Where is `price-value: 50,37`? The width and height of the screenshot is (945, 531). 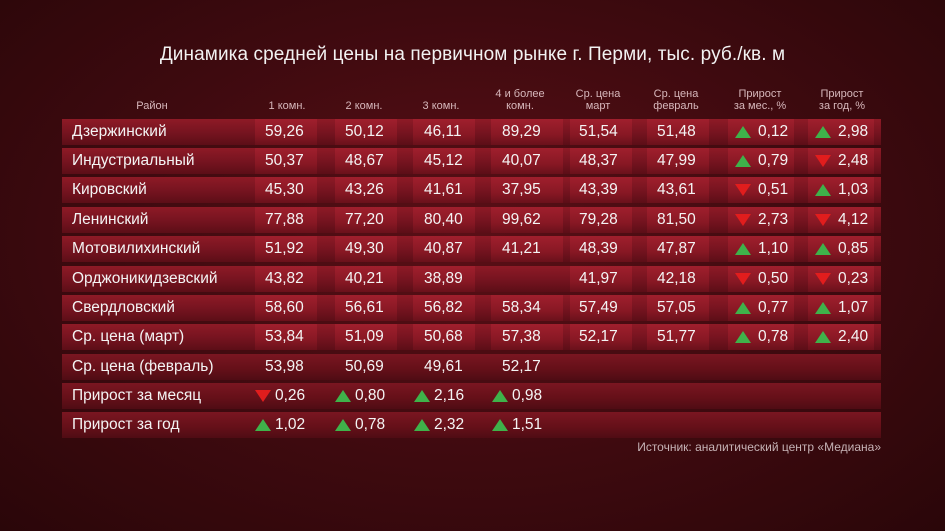
price-value: 50,37 is located at coordinates (284, 160).